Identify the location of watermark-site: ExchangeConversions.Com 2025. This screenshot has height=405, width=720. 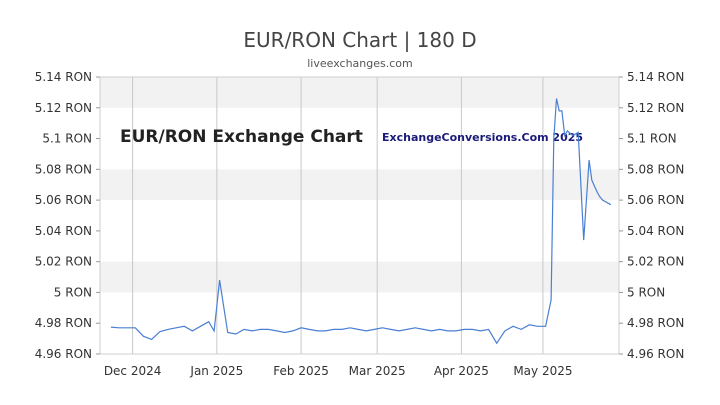
(482, 137).